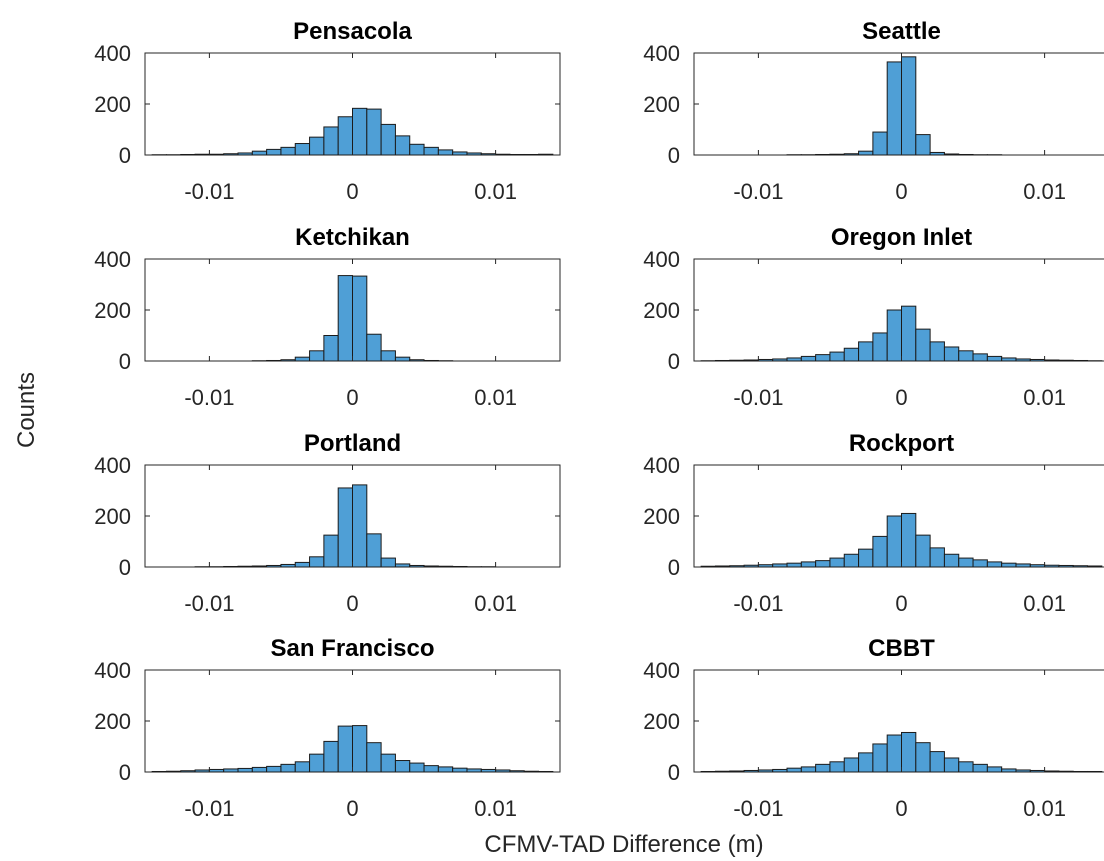 This screenshot has width=1104, height=861. I want to click on x-axis-label: CFMV-TAD Difference (m), so click(623, 844).